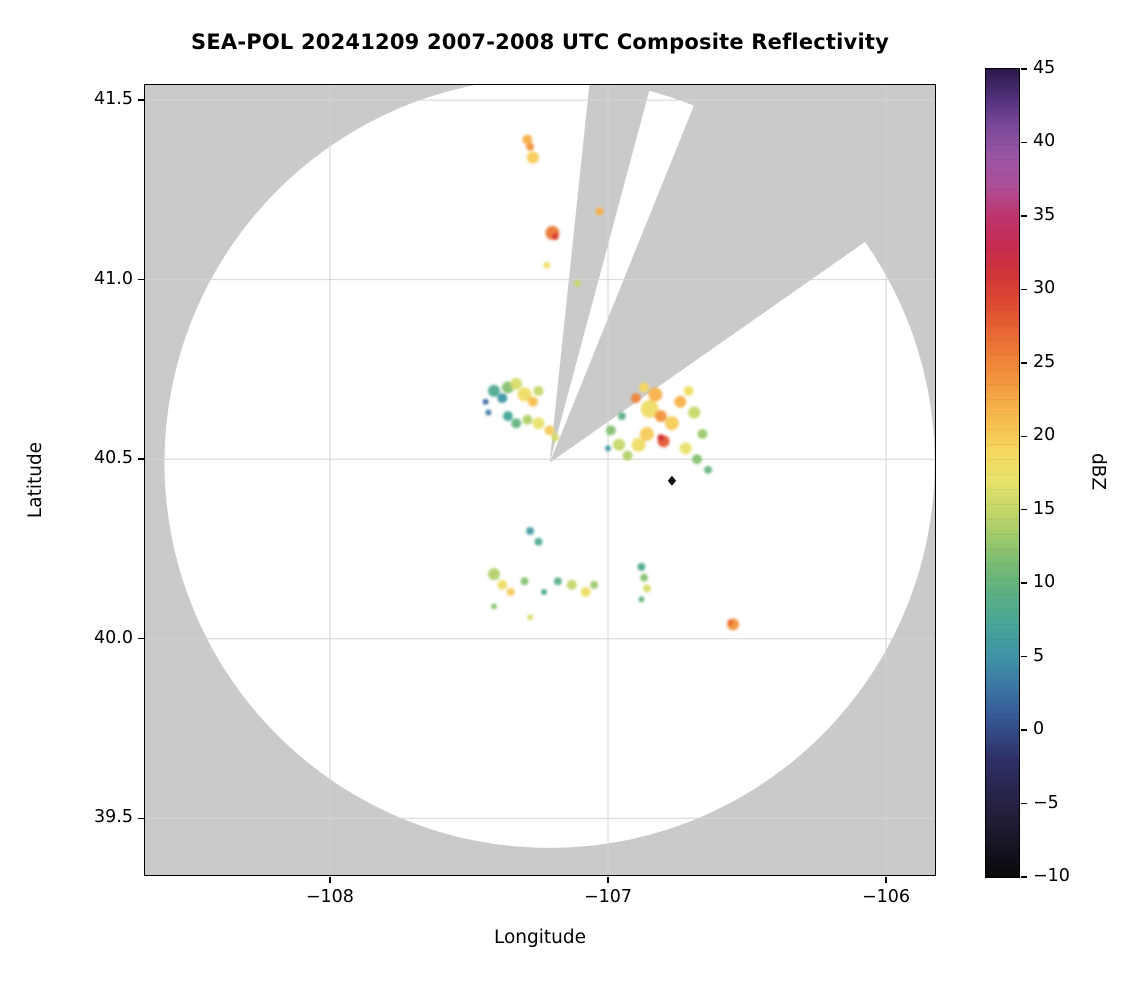 The width and height of the screenshot is (1146, 990). Describe the element at coordinates (113, 817) in the screenshot. I see `y-tick-label: 39.5` at that location.